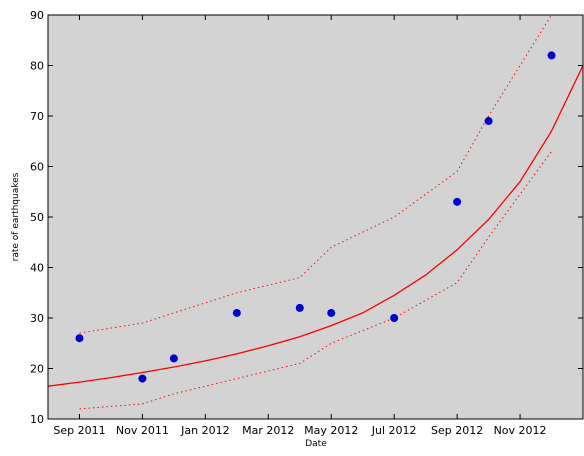 Image resolution: width=584 pixels, height=456 pixels. Describe the element at coordinates (37, 15) in the screenshot. I see `y-tick-label: 90` at that location.